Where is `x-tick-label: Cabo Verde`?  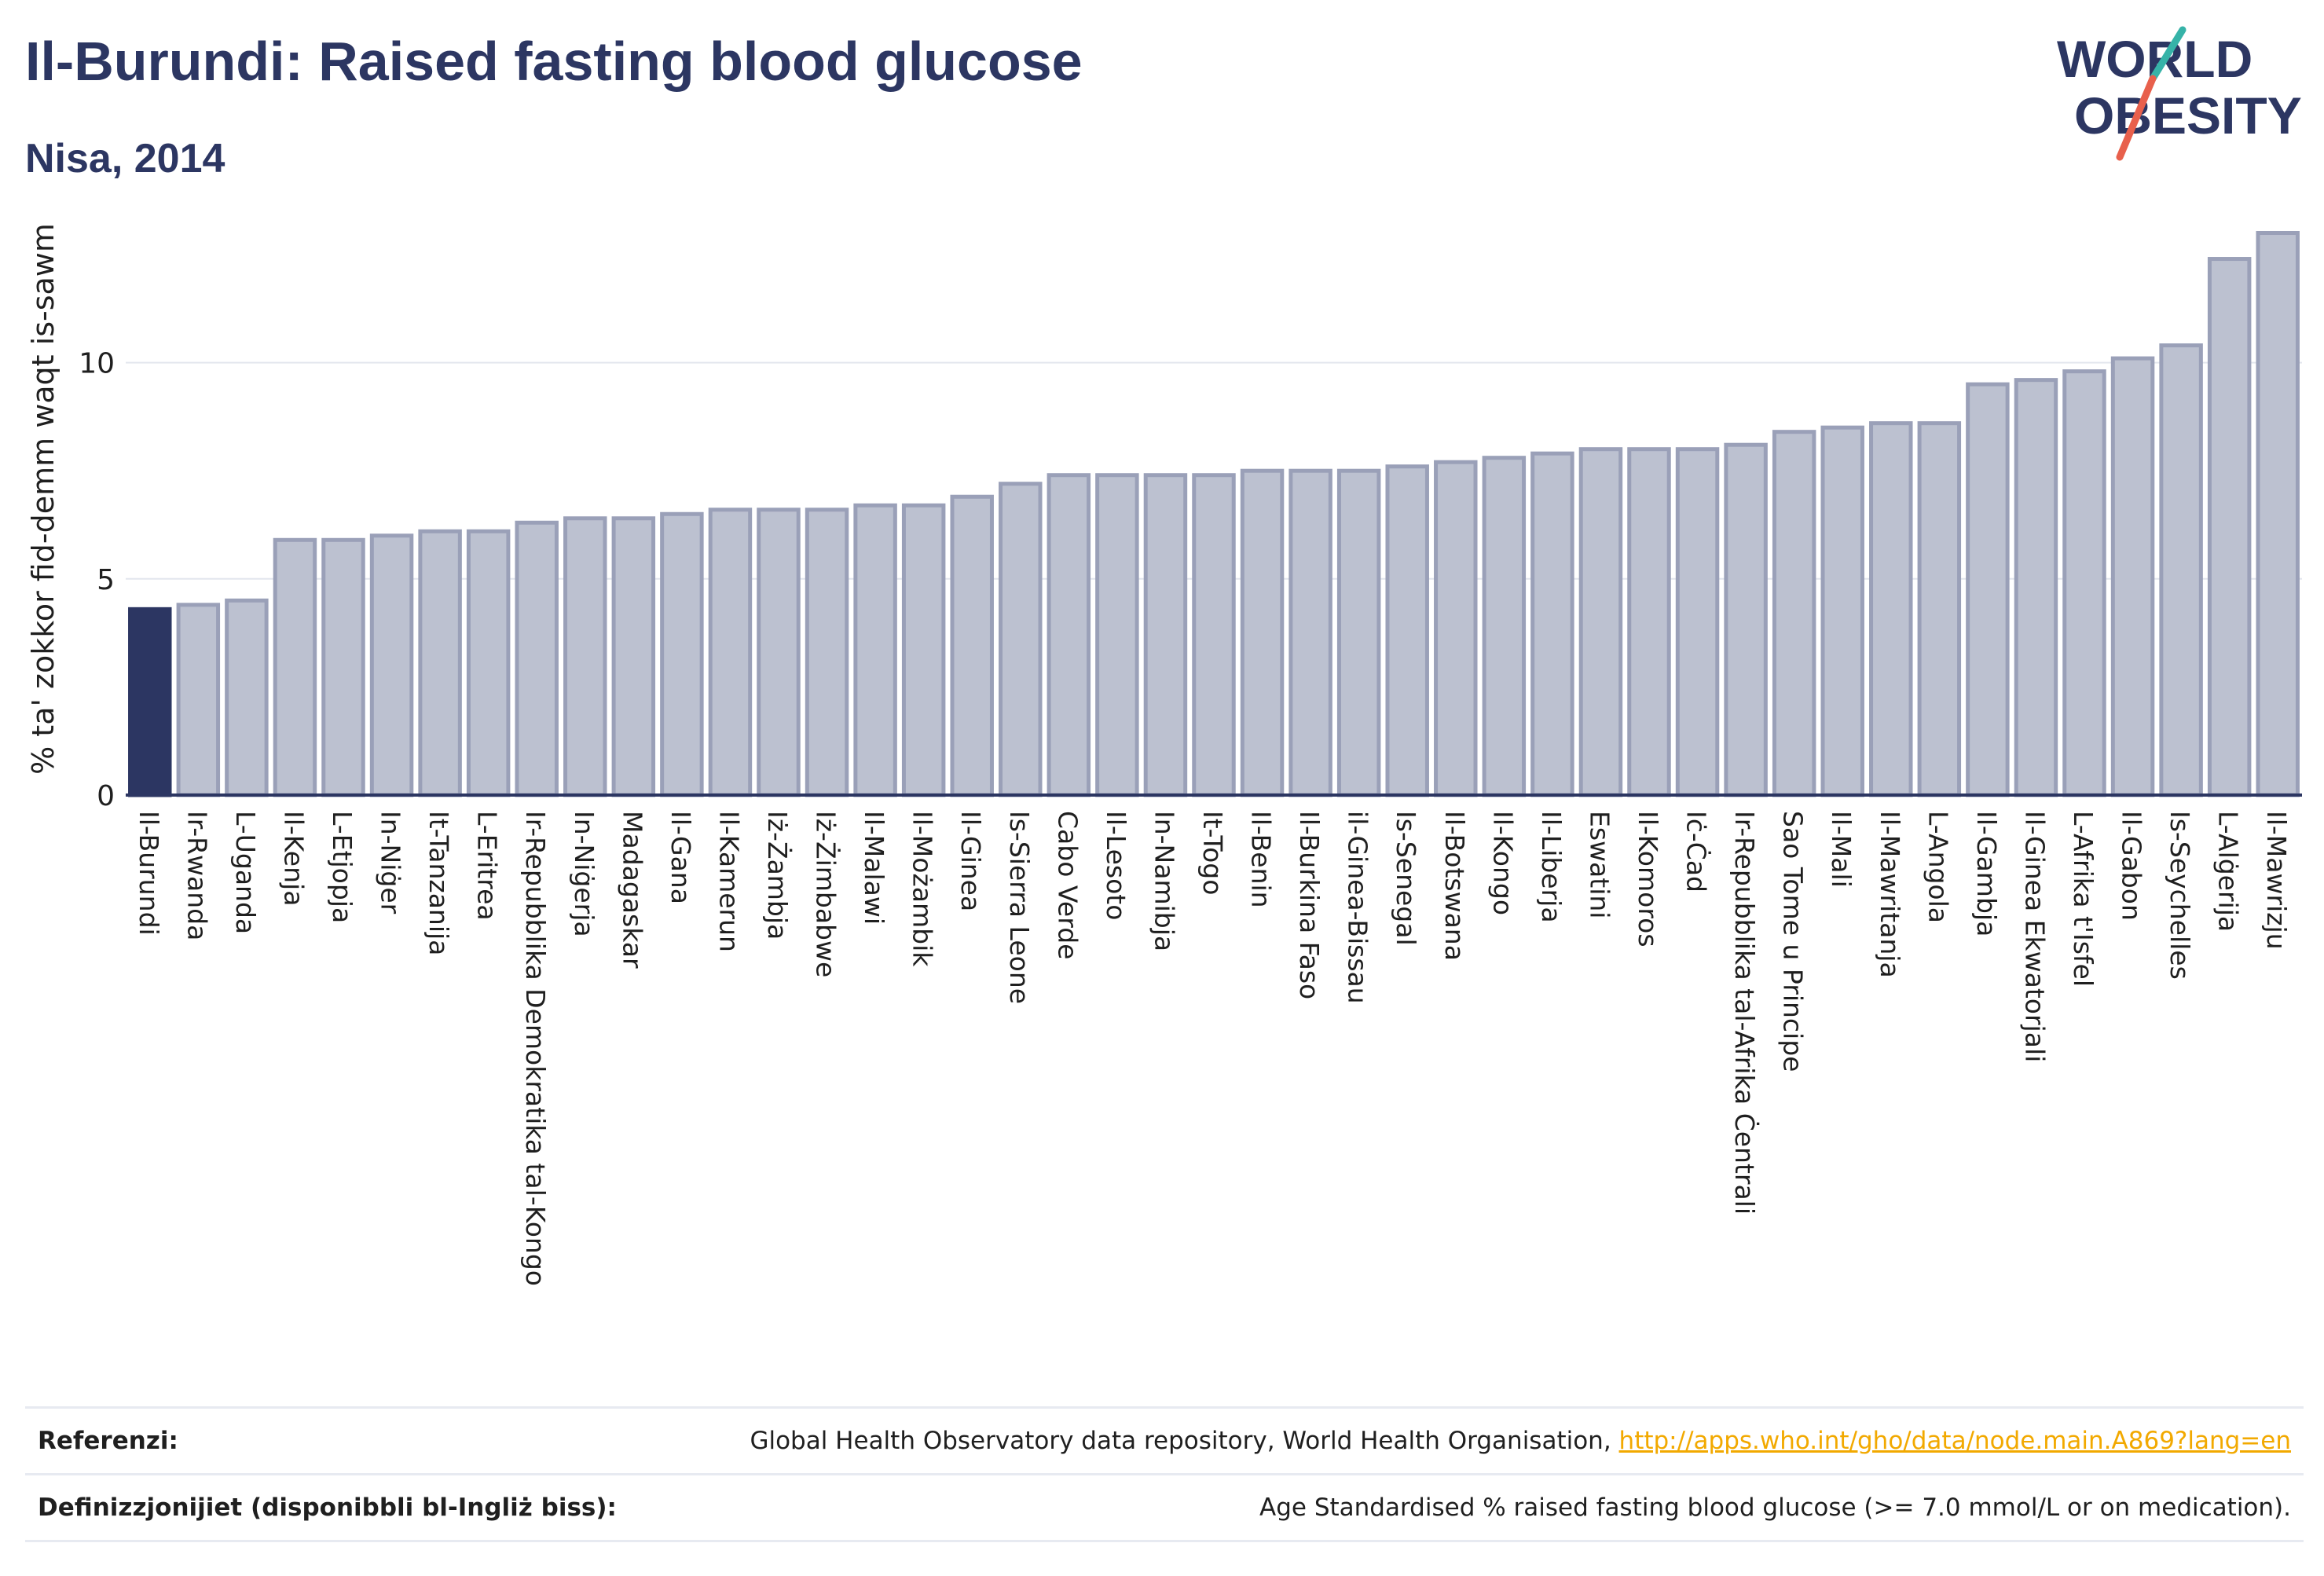
x-tick-label: Cabo Verde is located at coordinates (1067, 885).